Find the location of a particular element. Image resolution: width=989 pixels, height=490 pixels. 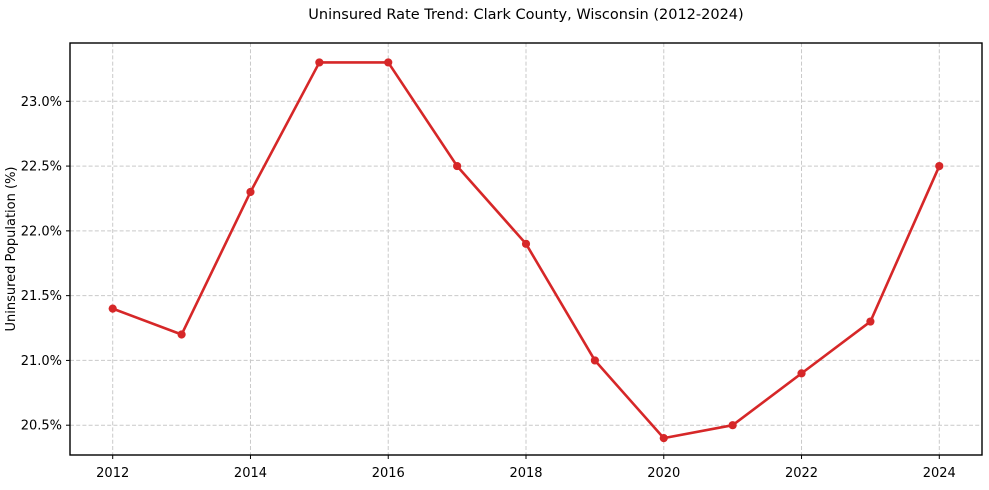

x-tick-label: 2024 is located at coordinates (939, 473).